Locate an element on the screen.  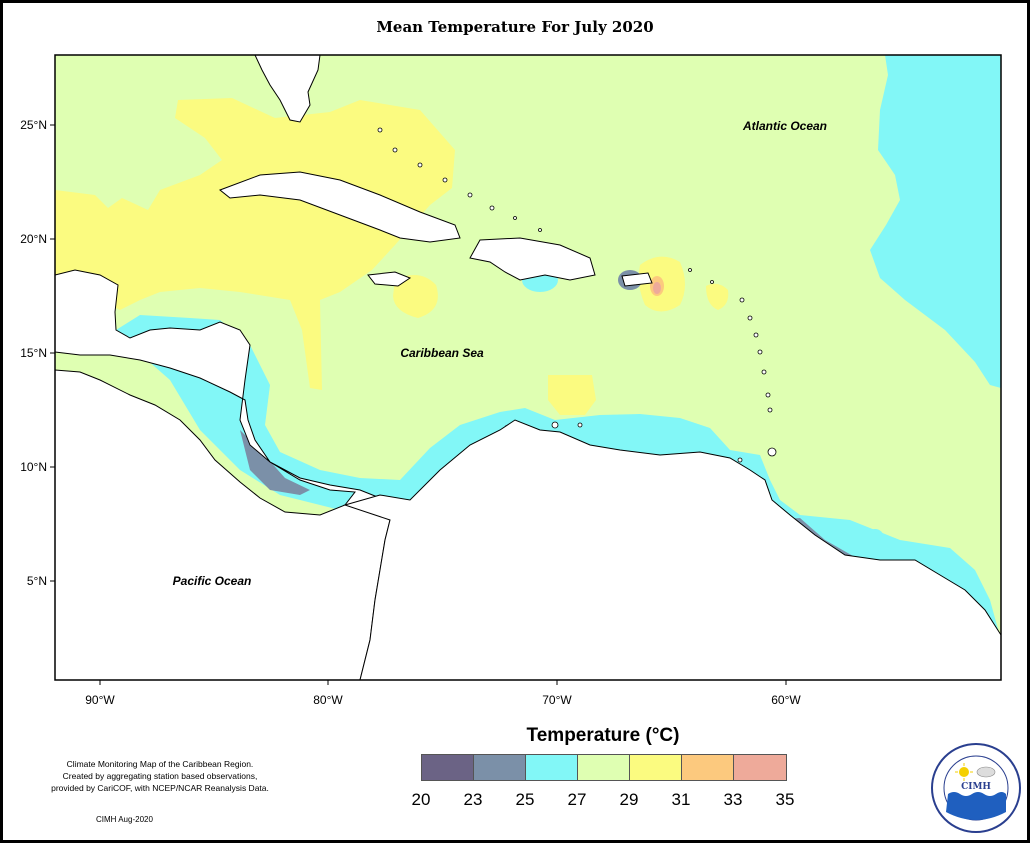
warm-zone-leewards is located at coordinates (717, 296).